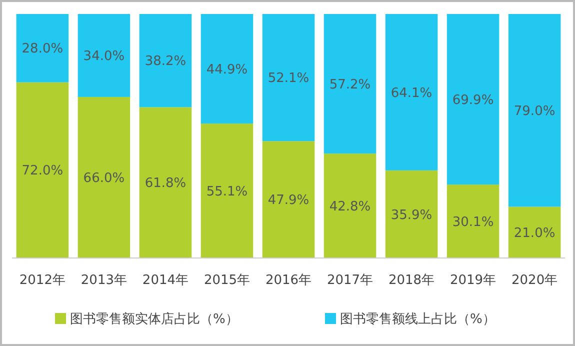 The width and height of the screenshot is (575, 346). I want to click on data-label: 38.2%, so click(165, 62).